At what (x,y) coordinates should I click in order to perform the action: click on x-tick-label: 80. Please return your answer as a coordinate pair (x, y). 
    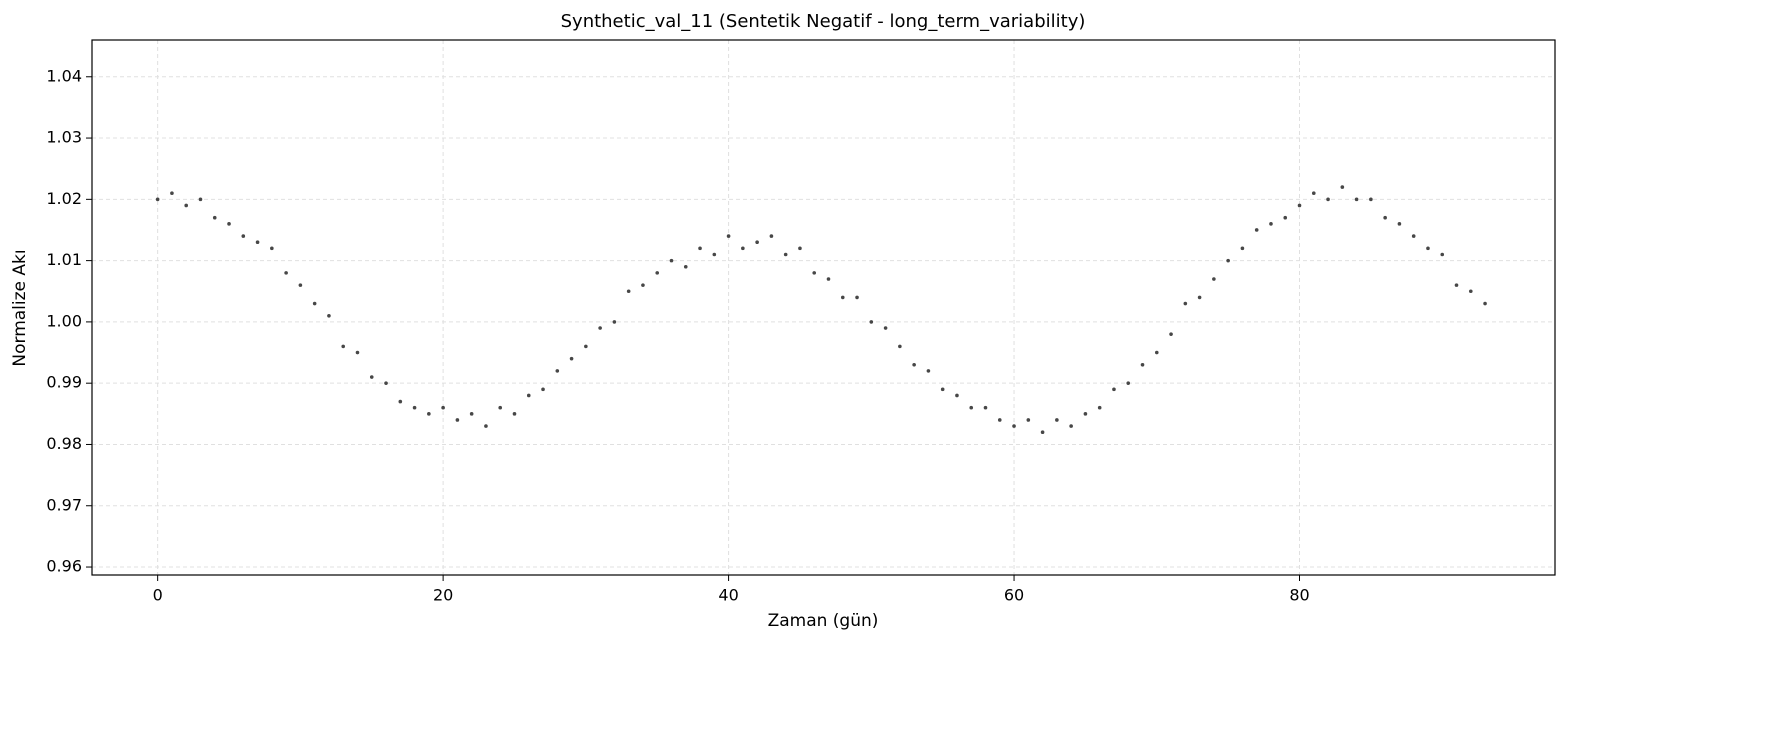
    Looking at the image, I should click on (1299, 595).